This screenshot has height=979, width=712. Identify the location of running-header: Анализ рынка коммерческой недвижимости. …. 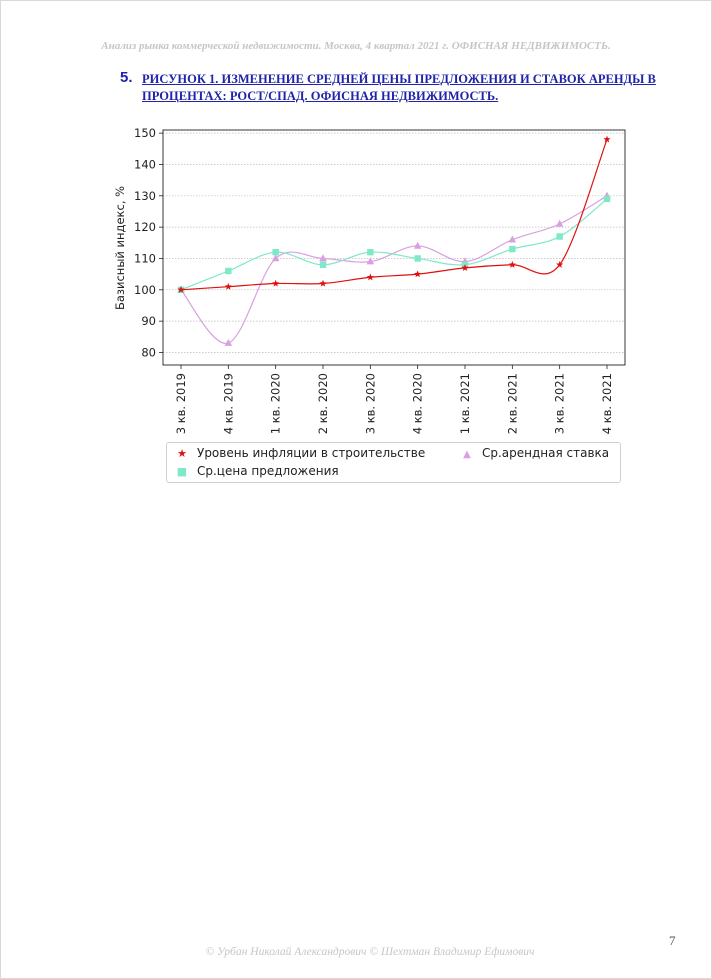
(356, 46).